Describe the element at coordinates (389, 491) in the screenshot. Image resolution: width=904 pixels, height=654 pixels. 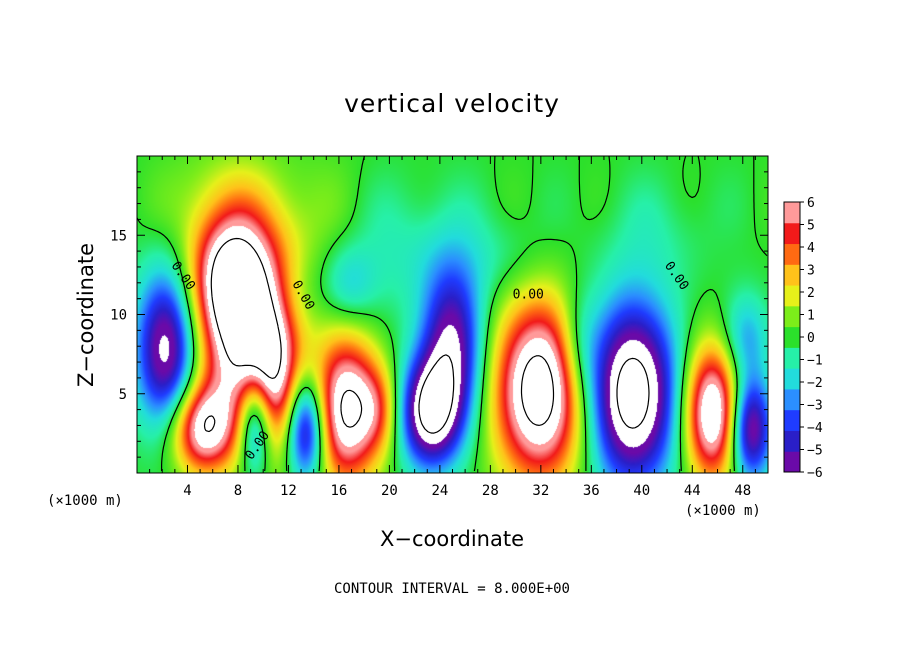
I see `x-tick-label: 20` at that location.